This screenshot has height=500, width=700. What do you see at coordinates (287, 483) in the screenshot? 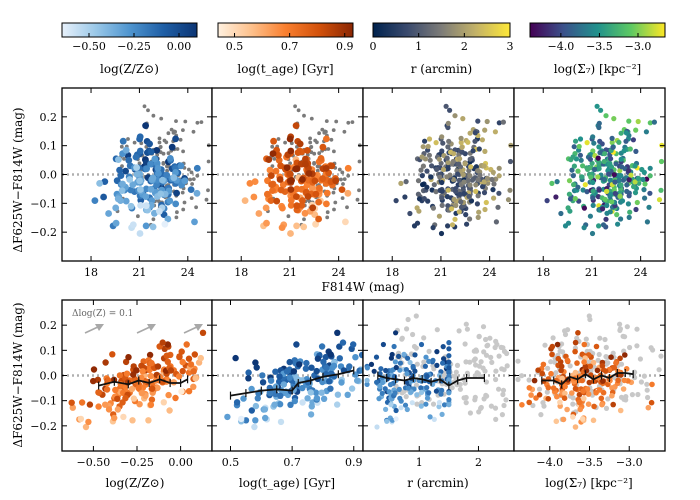
I see `bottom-xlabel-age: log(t_age) [Gyr]` at bounding box center [287, 483].